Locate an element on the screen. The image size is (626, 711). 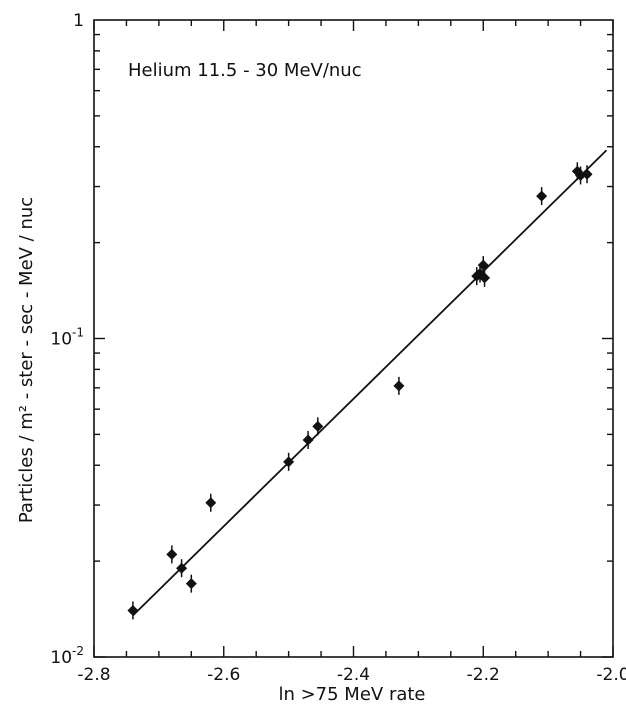
y-axis-tick-labels: 10⁻² 10⁻¹ 1 is located at coordinates (67, 339).